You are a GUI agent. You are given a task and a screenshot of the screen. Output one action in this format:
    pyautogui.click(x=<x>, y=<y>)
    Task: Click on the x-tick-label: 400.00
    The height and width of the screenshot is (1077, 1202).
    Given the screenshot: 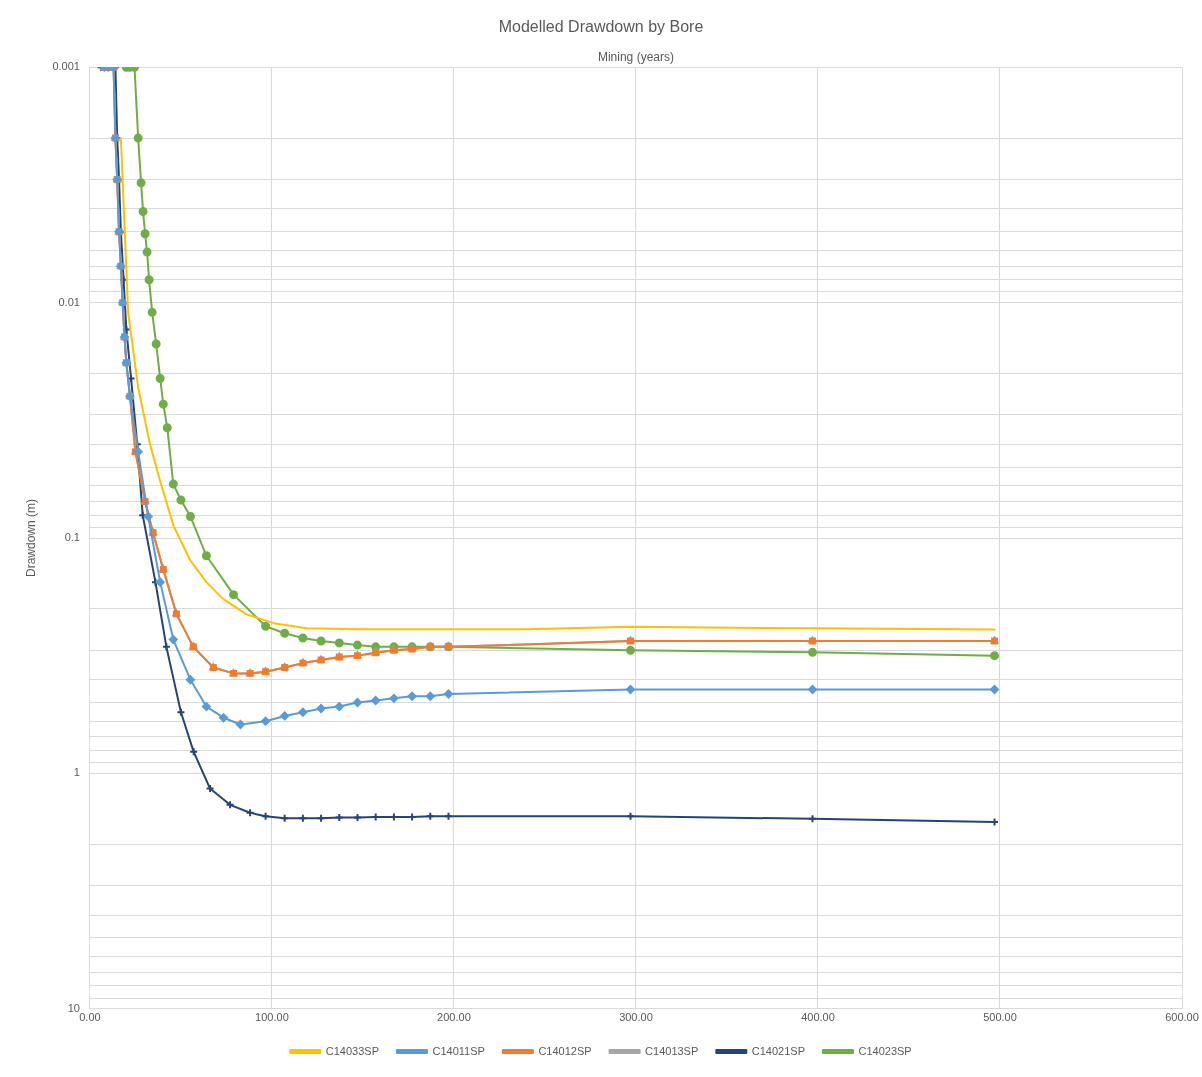 What is the action you would take?
    pyautogui.click(x=818, y=1017)
    